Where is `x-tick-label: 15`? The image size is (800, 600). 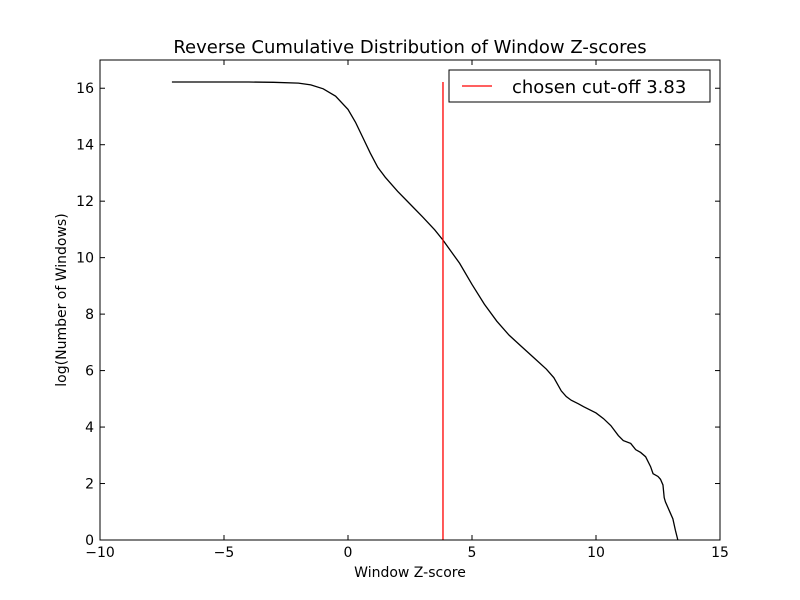
x-tick-label: 15 is located at coordinates (720, 553).